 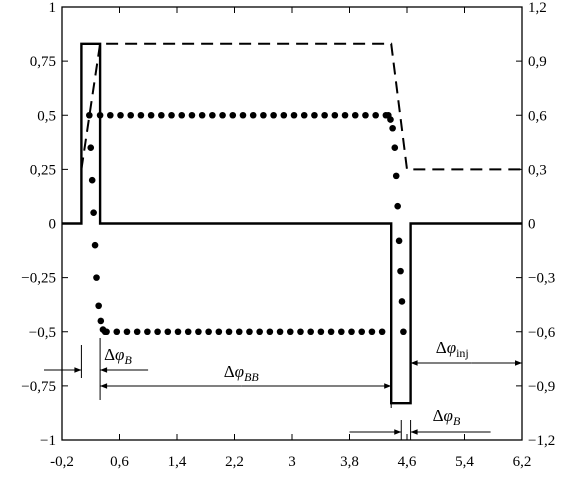 What do you see at coordinates (38, 387) in the screenshot?
I see `y-tick-label: −0,75` at bounding box center [38, 387].